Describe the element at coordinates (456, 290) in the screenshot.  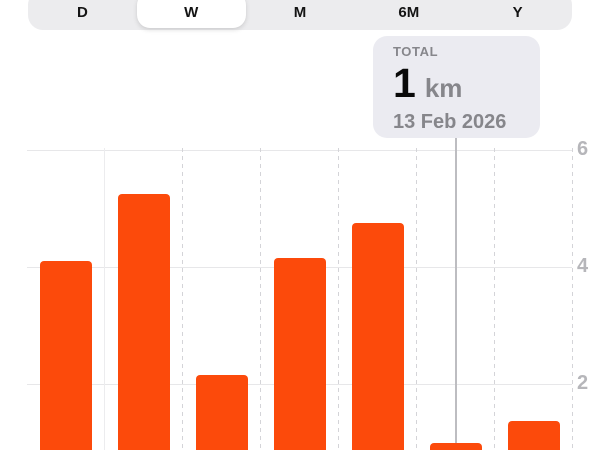
I see `selection-line` at that location.